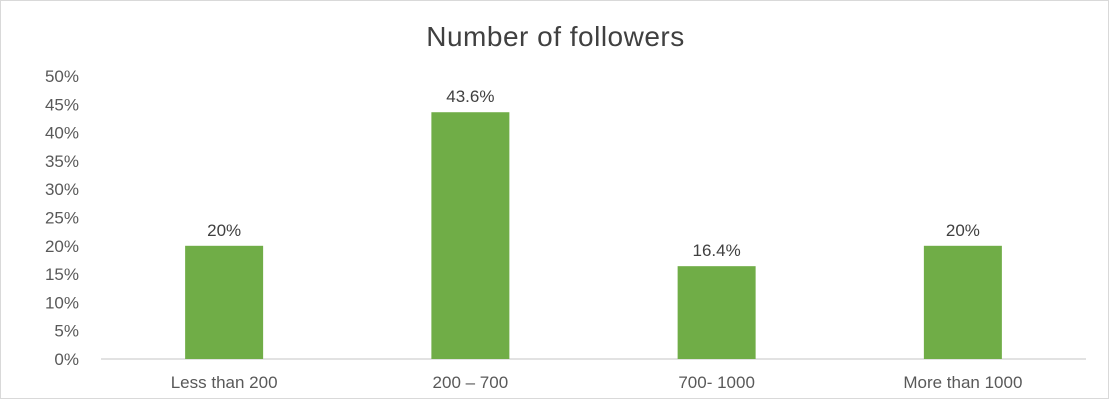  I want to click on data-label: 16.4%, so click(717, 250).